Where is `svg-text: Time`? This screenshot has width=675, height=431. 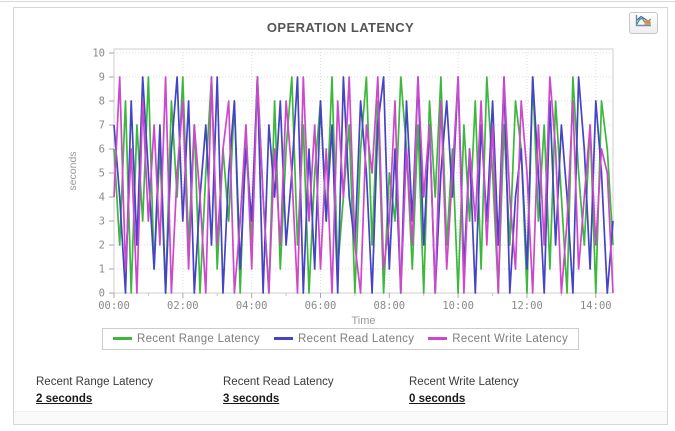
svg-text: Time is located at coordinates (363, 320).